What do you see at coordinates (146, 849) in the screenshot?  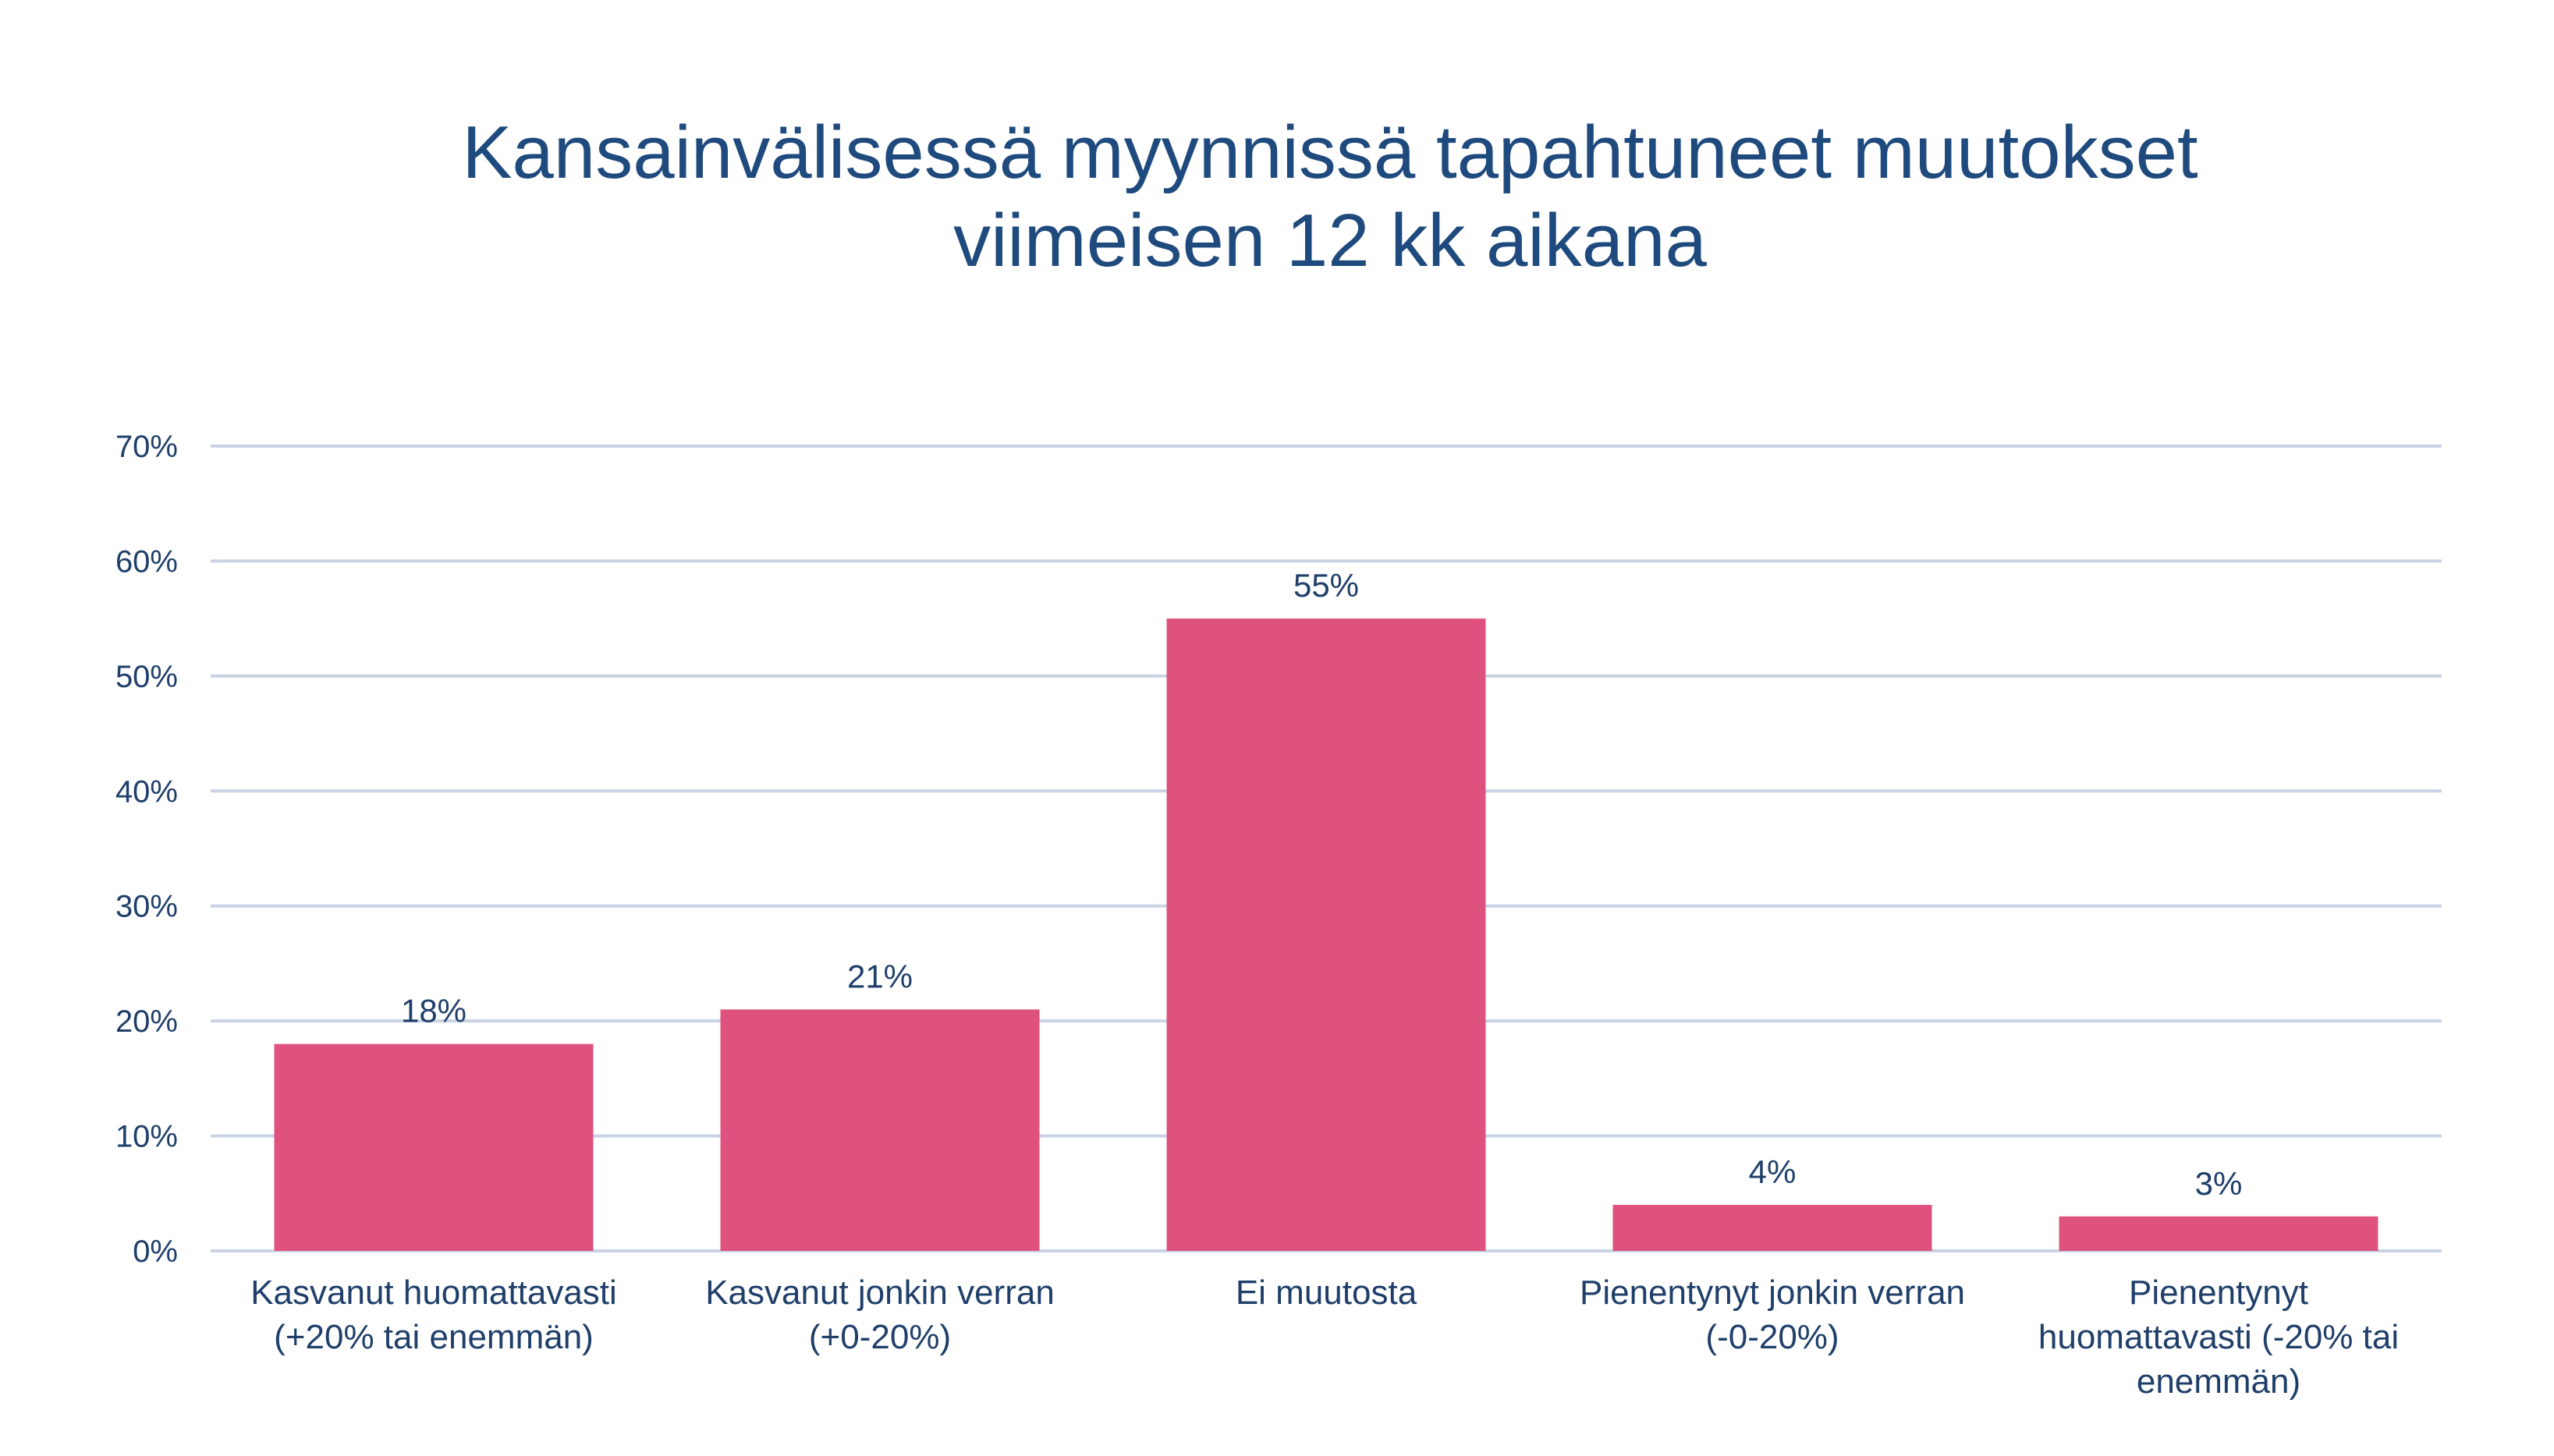 I see `y-axis-ticks: 0% 10% 20% 30% 40% 50% 60% 70%` at bounding box center [146, 849].